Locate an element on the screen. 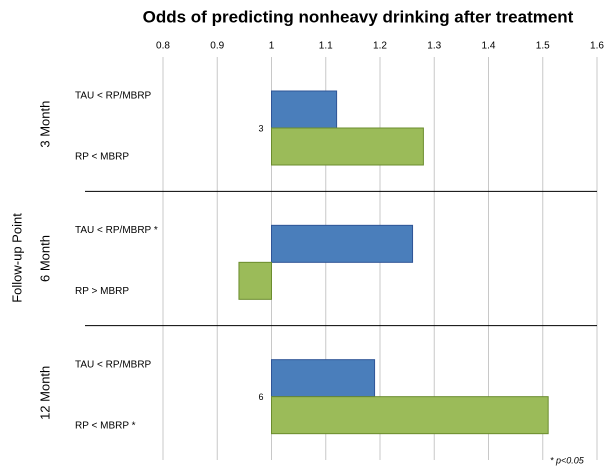 The image size is (609, 472). x-tick-label: 1.4 is located at coordinates (489, 46).